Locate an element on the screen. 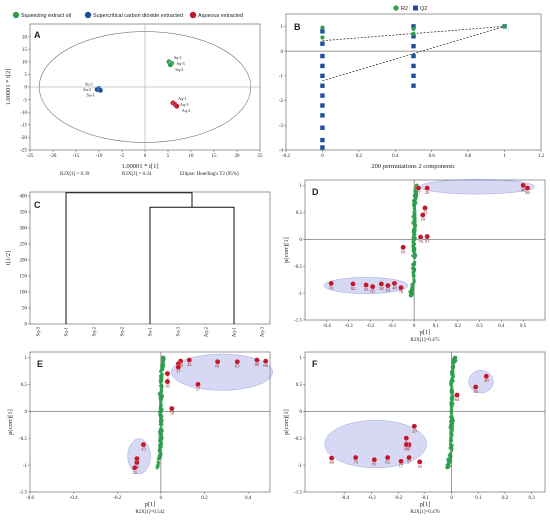  dendrogram-leaf-label: Aq-1 is located at coordinates (235, 332).